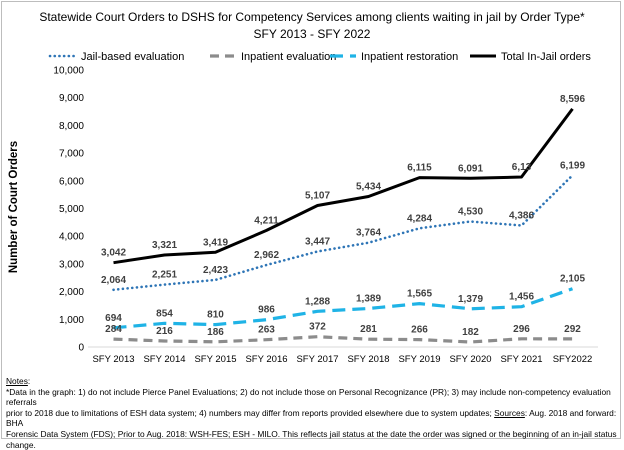 Image resolution: width=624 pixels, height=450 pixels. I want to click on data-label: 266, so click(419, 330).